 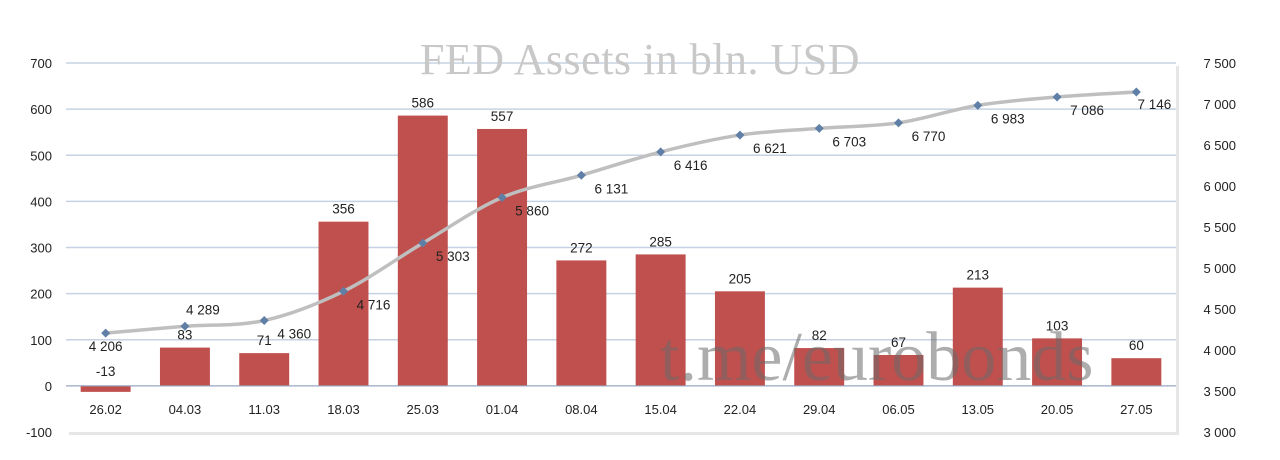 I want to click on line-value-label: 4 360, so click(x=294, y=333).